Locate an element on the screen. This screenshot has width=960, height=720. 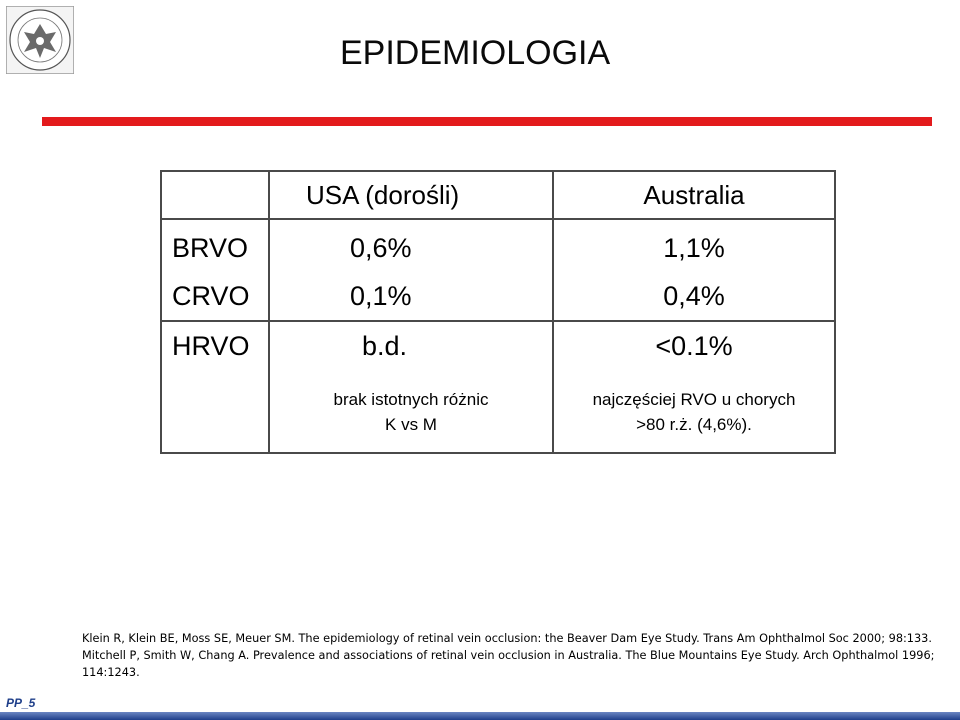
australia-note-line-2: >80 r.ż. (4,6%). is located at coordinates (694, 424).